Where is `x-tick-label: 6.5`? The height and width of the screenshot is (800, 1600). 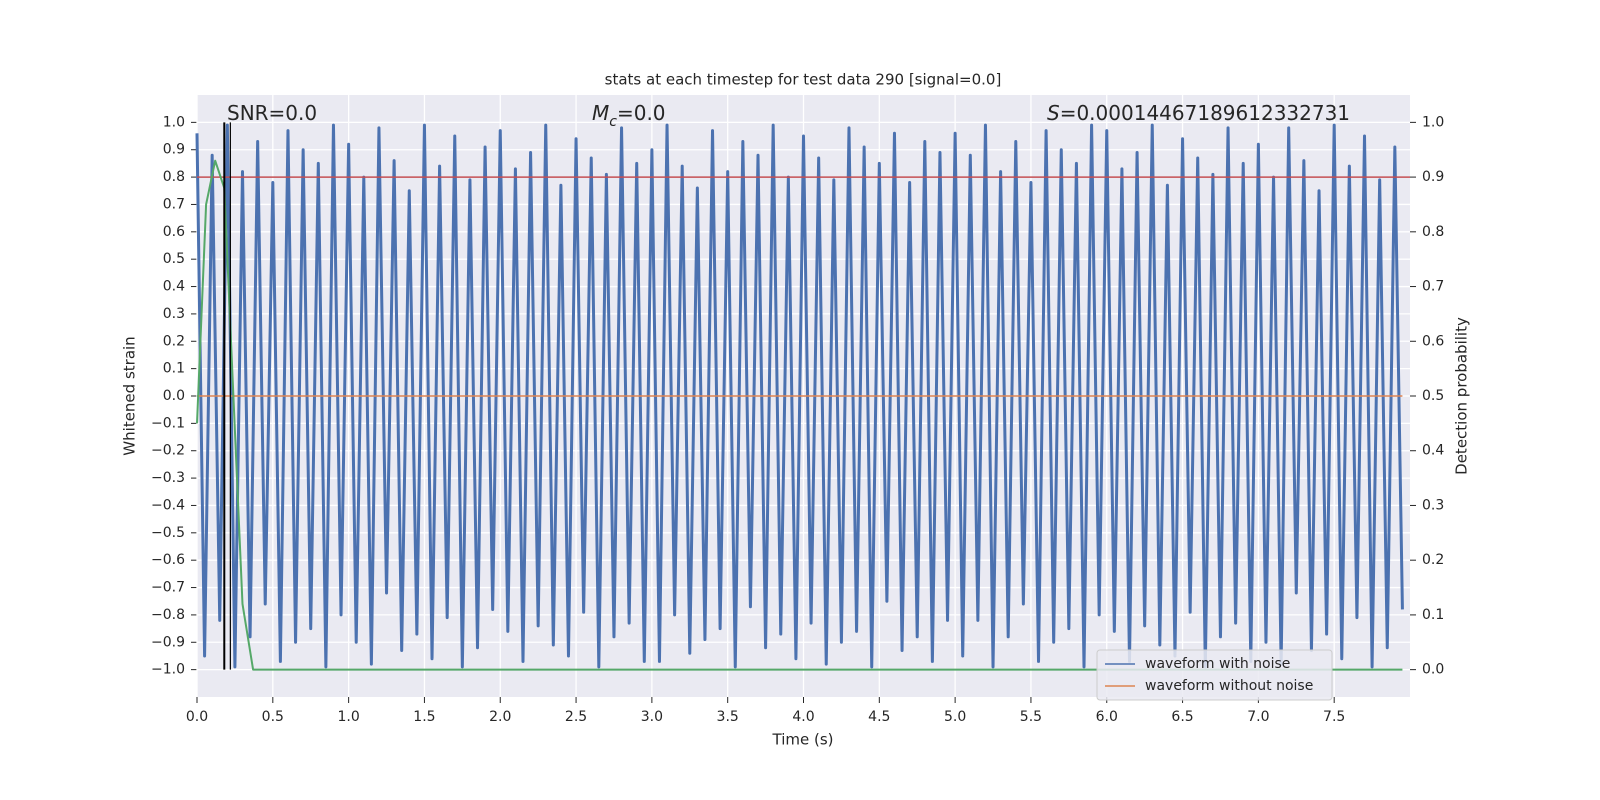
x-tick-label: 6.5 is located at coordinates (1182, 717).